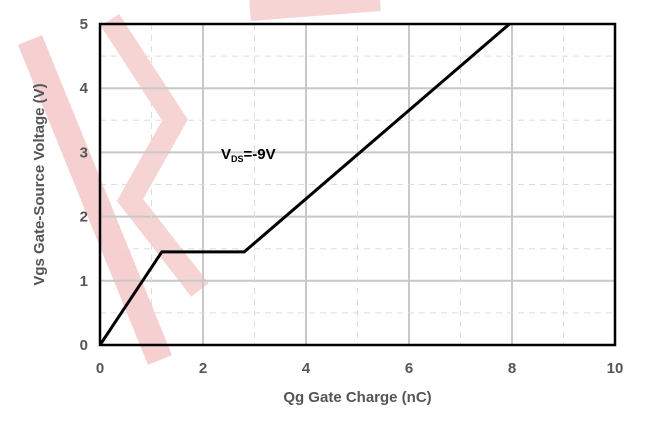 The height and width of the screenshot is (421, 645). I want to click on x-tick-label: 6, so click(409, 368).